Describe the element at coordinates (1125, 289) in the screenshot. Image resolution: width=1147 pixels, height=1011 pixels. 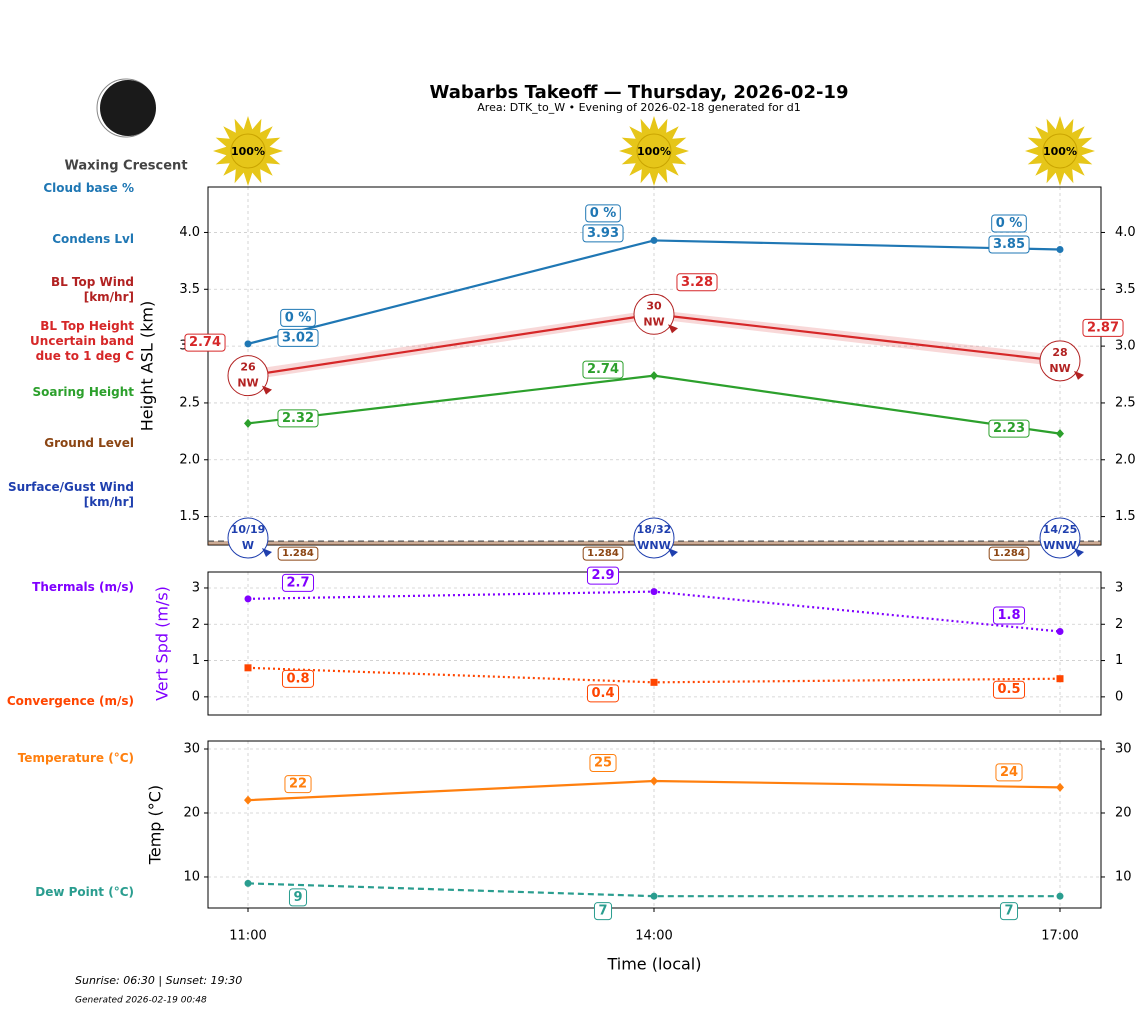
I see `y-tick-label: 3.5` at that location.